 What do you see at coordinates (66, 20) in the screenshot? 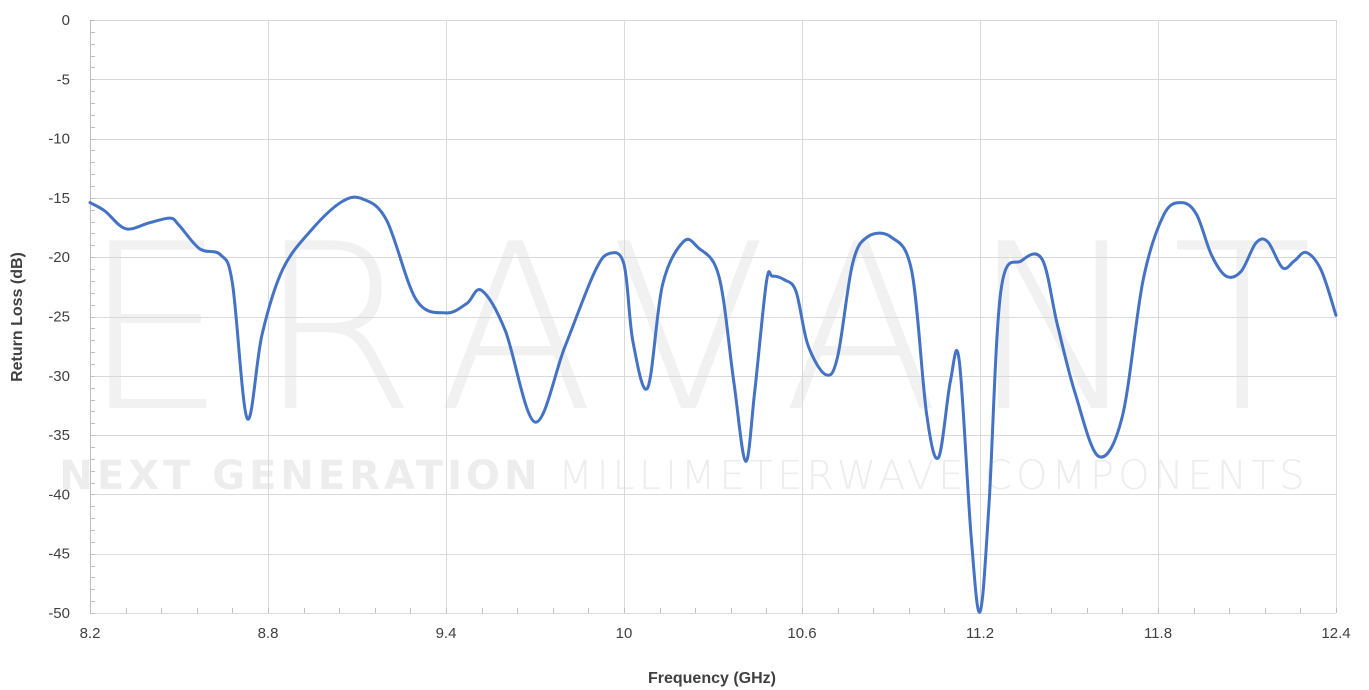
I see `y-tick-label-0: 0` at bounding box center [66, 20].